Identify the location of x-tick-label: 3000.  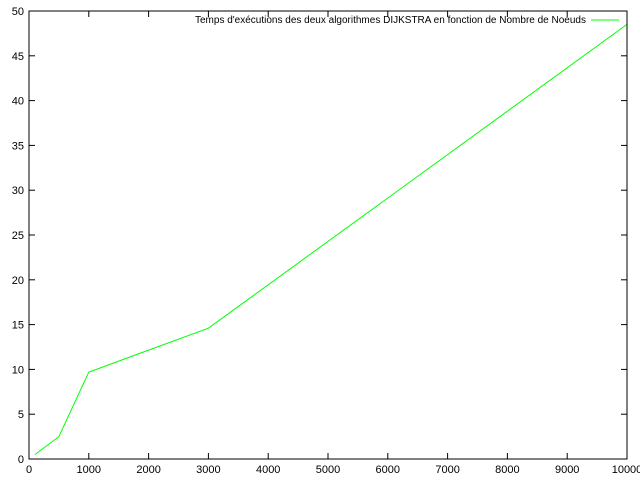
(208, 470).